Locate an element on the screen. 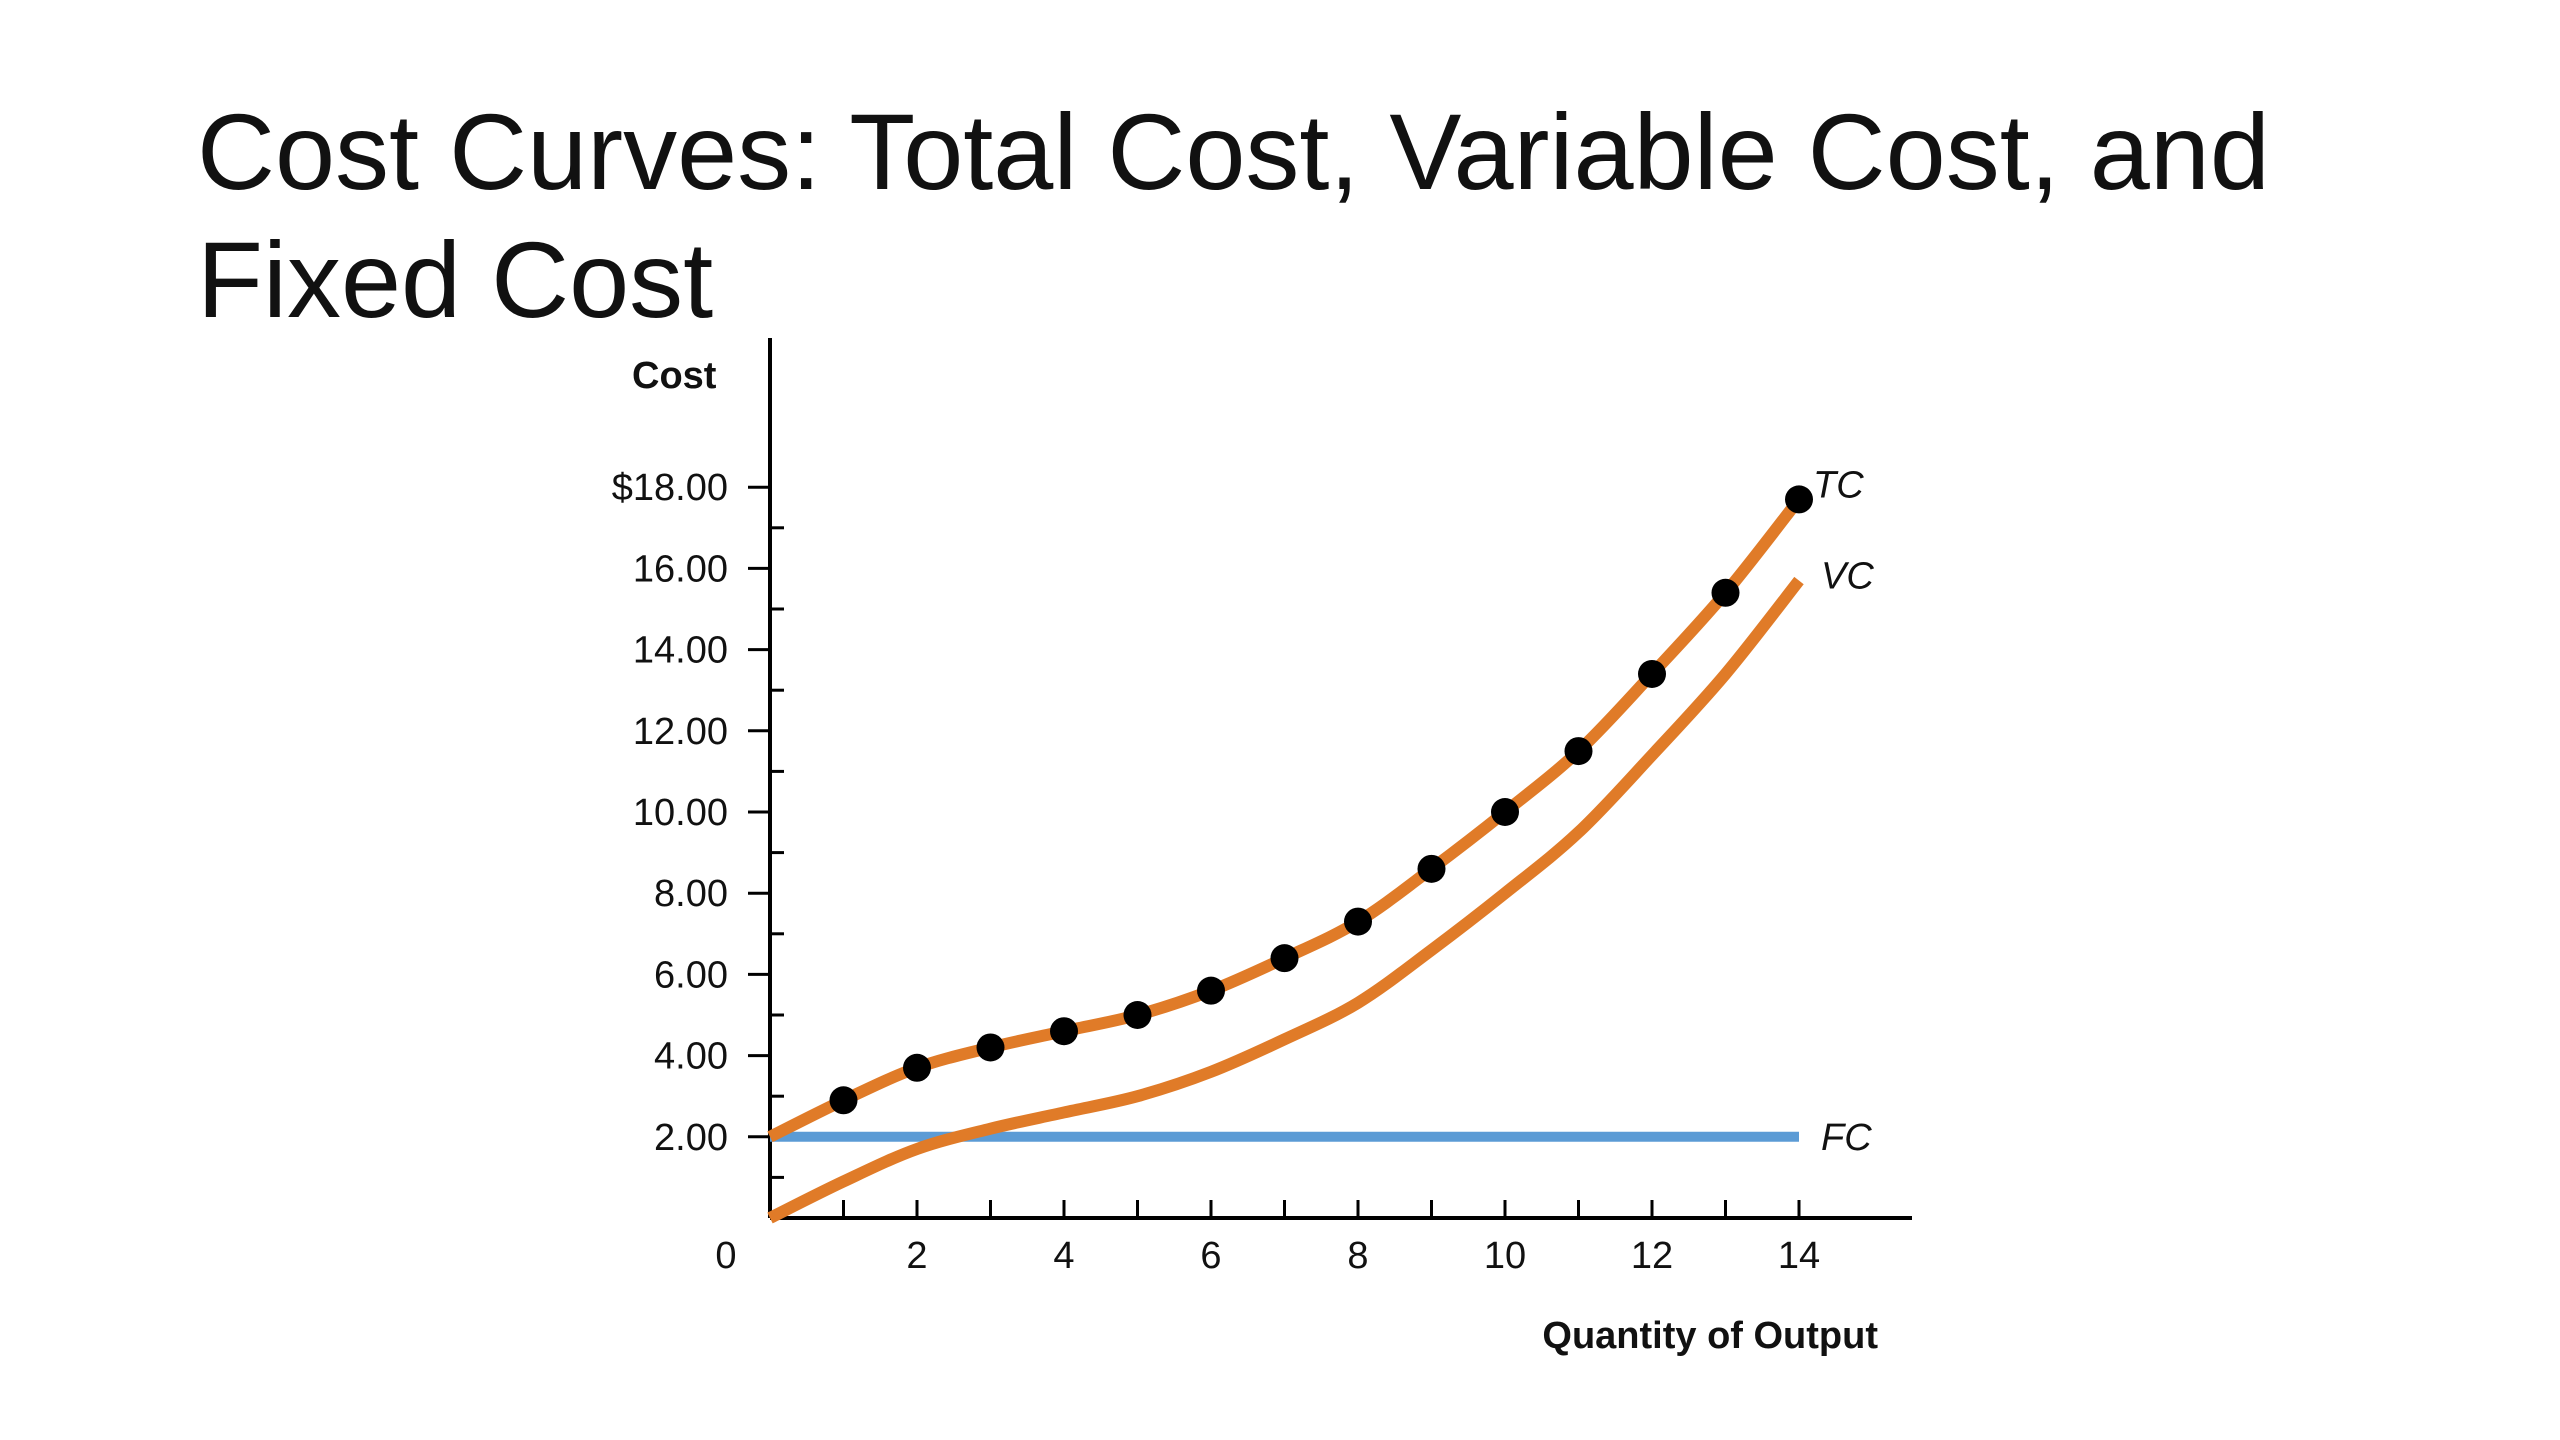 This screenshot has height=1440, width=2560. y-tick-label: $18.00 is located at coordinates (670, 488).